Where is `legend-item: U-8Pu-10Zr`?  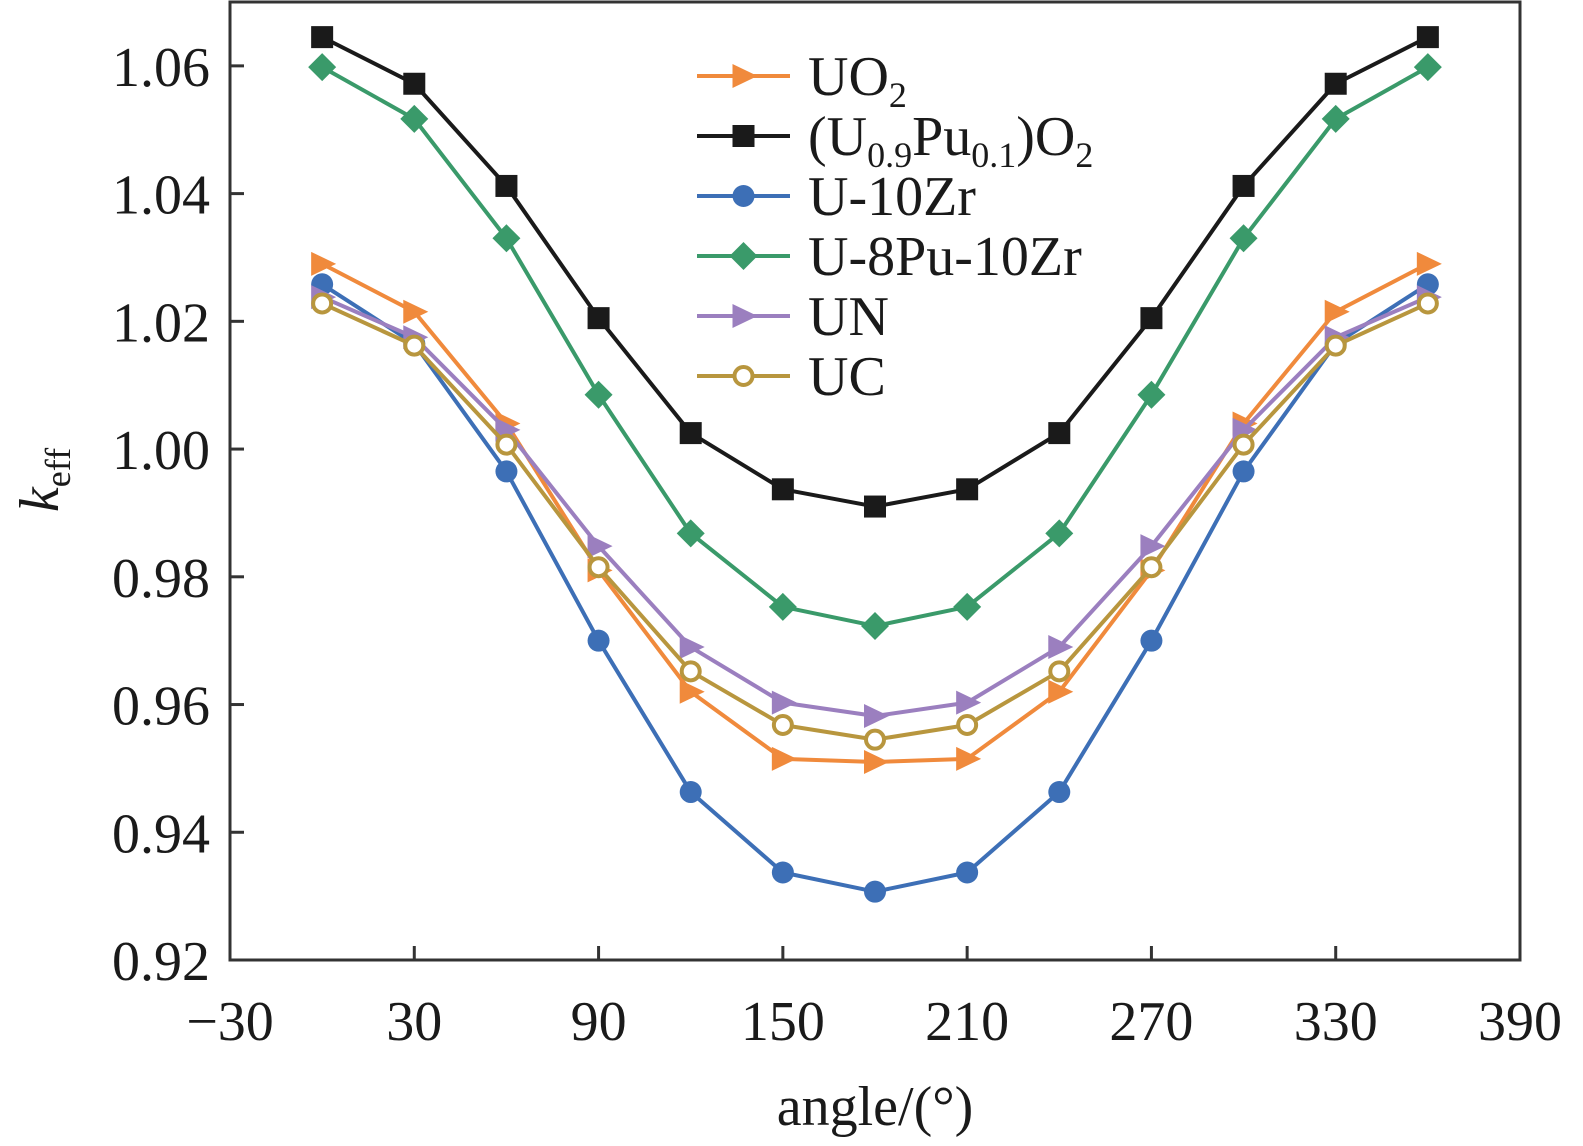 legend-item: U-8Pu-10Zr is located at coordinates (889, 257).